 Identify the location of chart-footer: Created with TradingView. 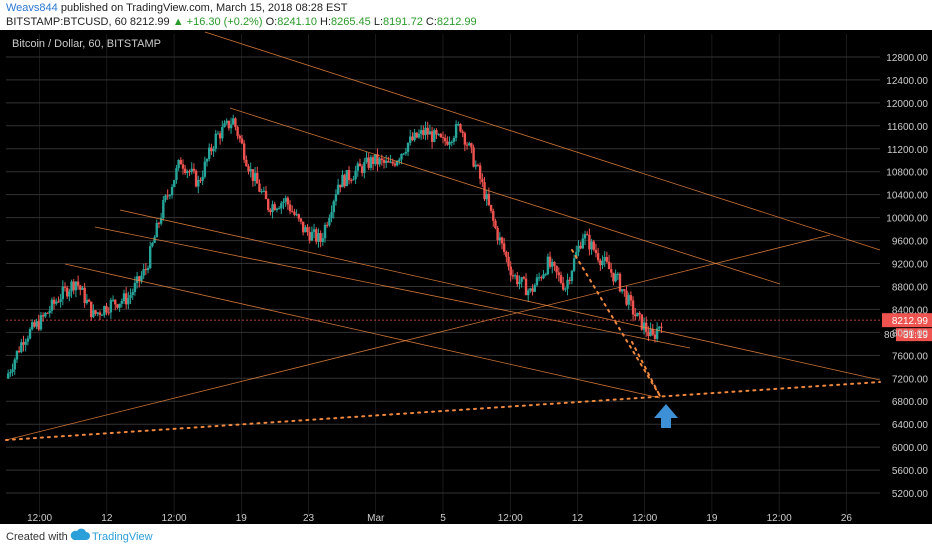
(466, 537).